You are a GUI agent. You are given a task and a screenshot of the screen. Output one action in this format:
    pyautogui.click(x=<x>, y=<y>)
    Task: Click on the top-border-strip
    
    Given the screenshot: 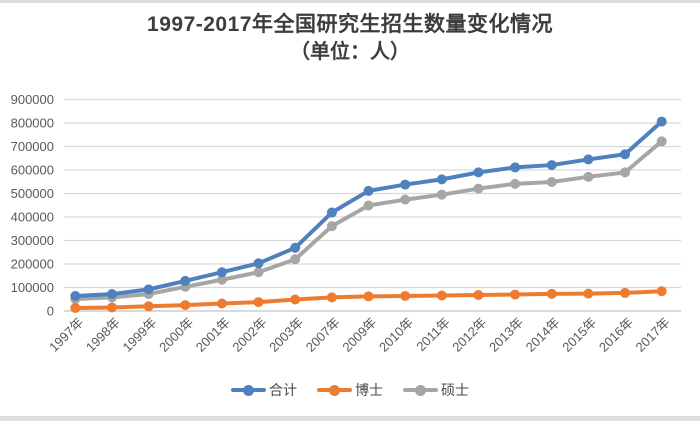 What is the action you would take?
    pyautogui.click(x=350, y=1)
    